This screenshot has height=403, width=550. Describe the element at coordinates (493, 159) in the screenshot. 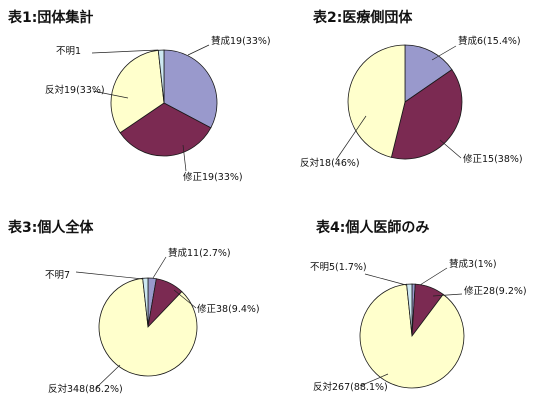

I see `slice-label: 修正15(38%)` at that location.